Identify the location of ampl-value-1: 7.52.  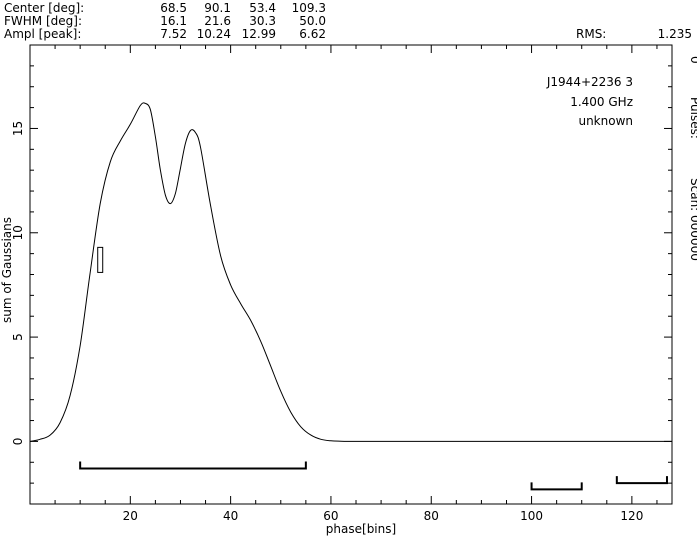
(173, 34).